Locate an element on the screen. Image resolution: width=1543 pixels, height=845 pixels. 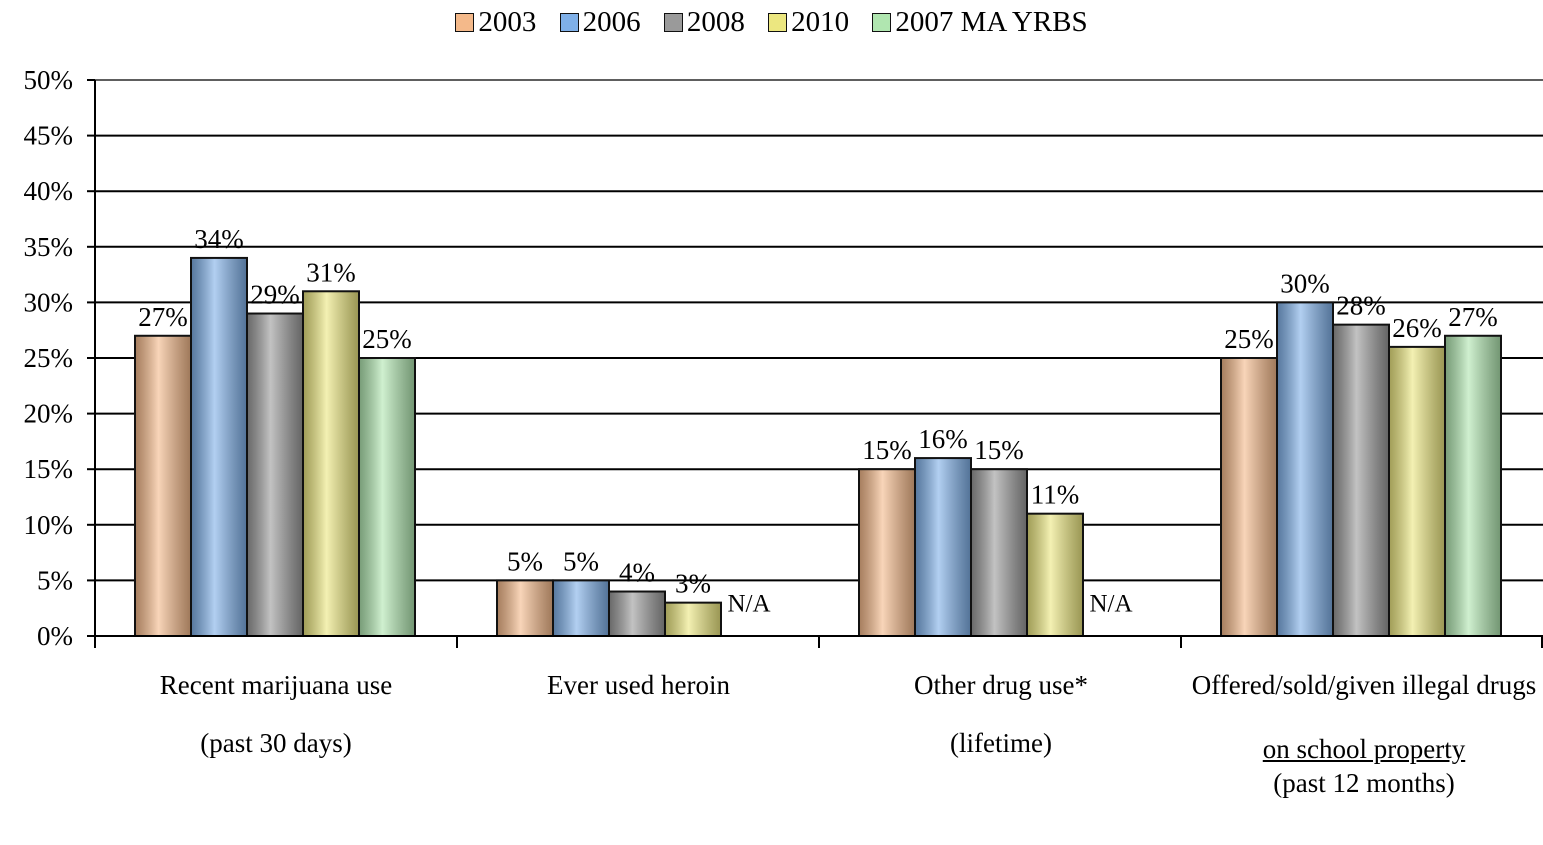
legend-item-2003: 2003 is located at coordinates (495, 22).